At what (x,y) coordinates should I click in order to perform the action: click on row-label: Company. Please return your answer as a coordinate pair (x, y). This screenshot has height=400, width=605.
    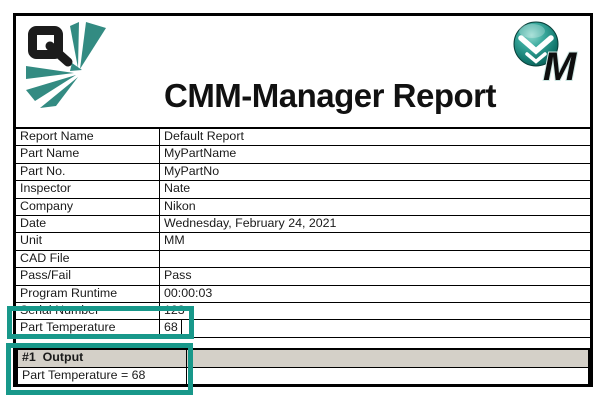
    Looking at the image, I should click on (88, 207).